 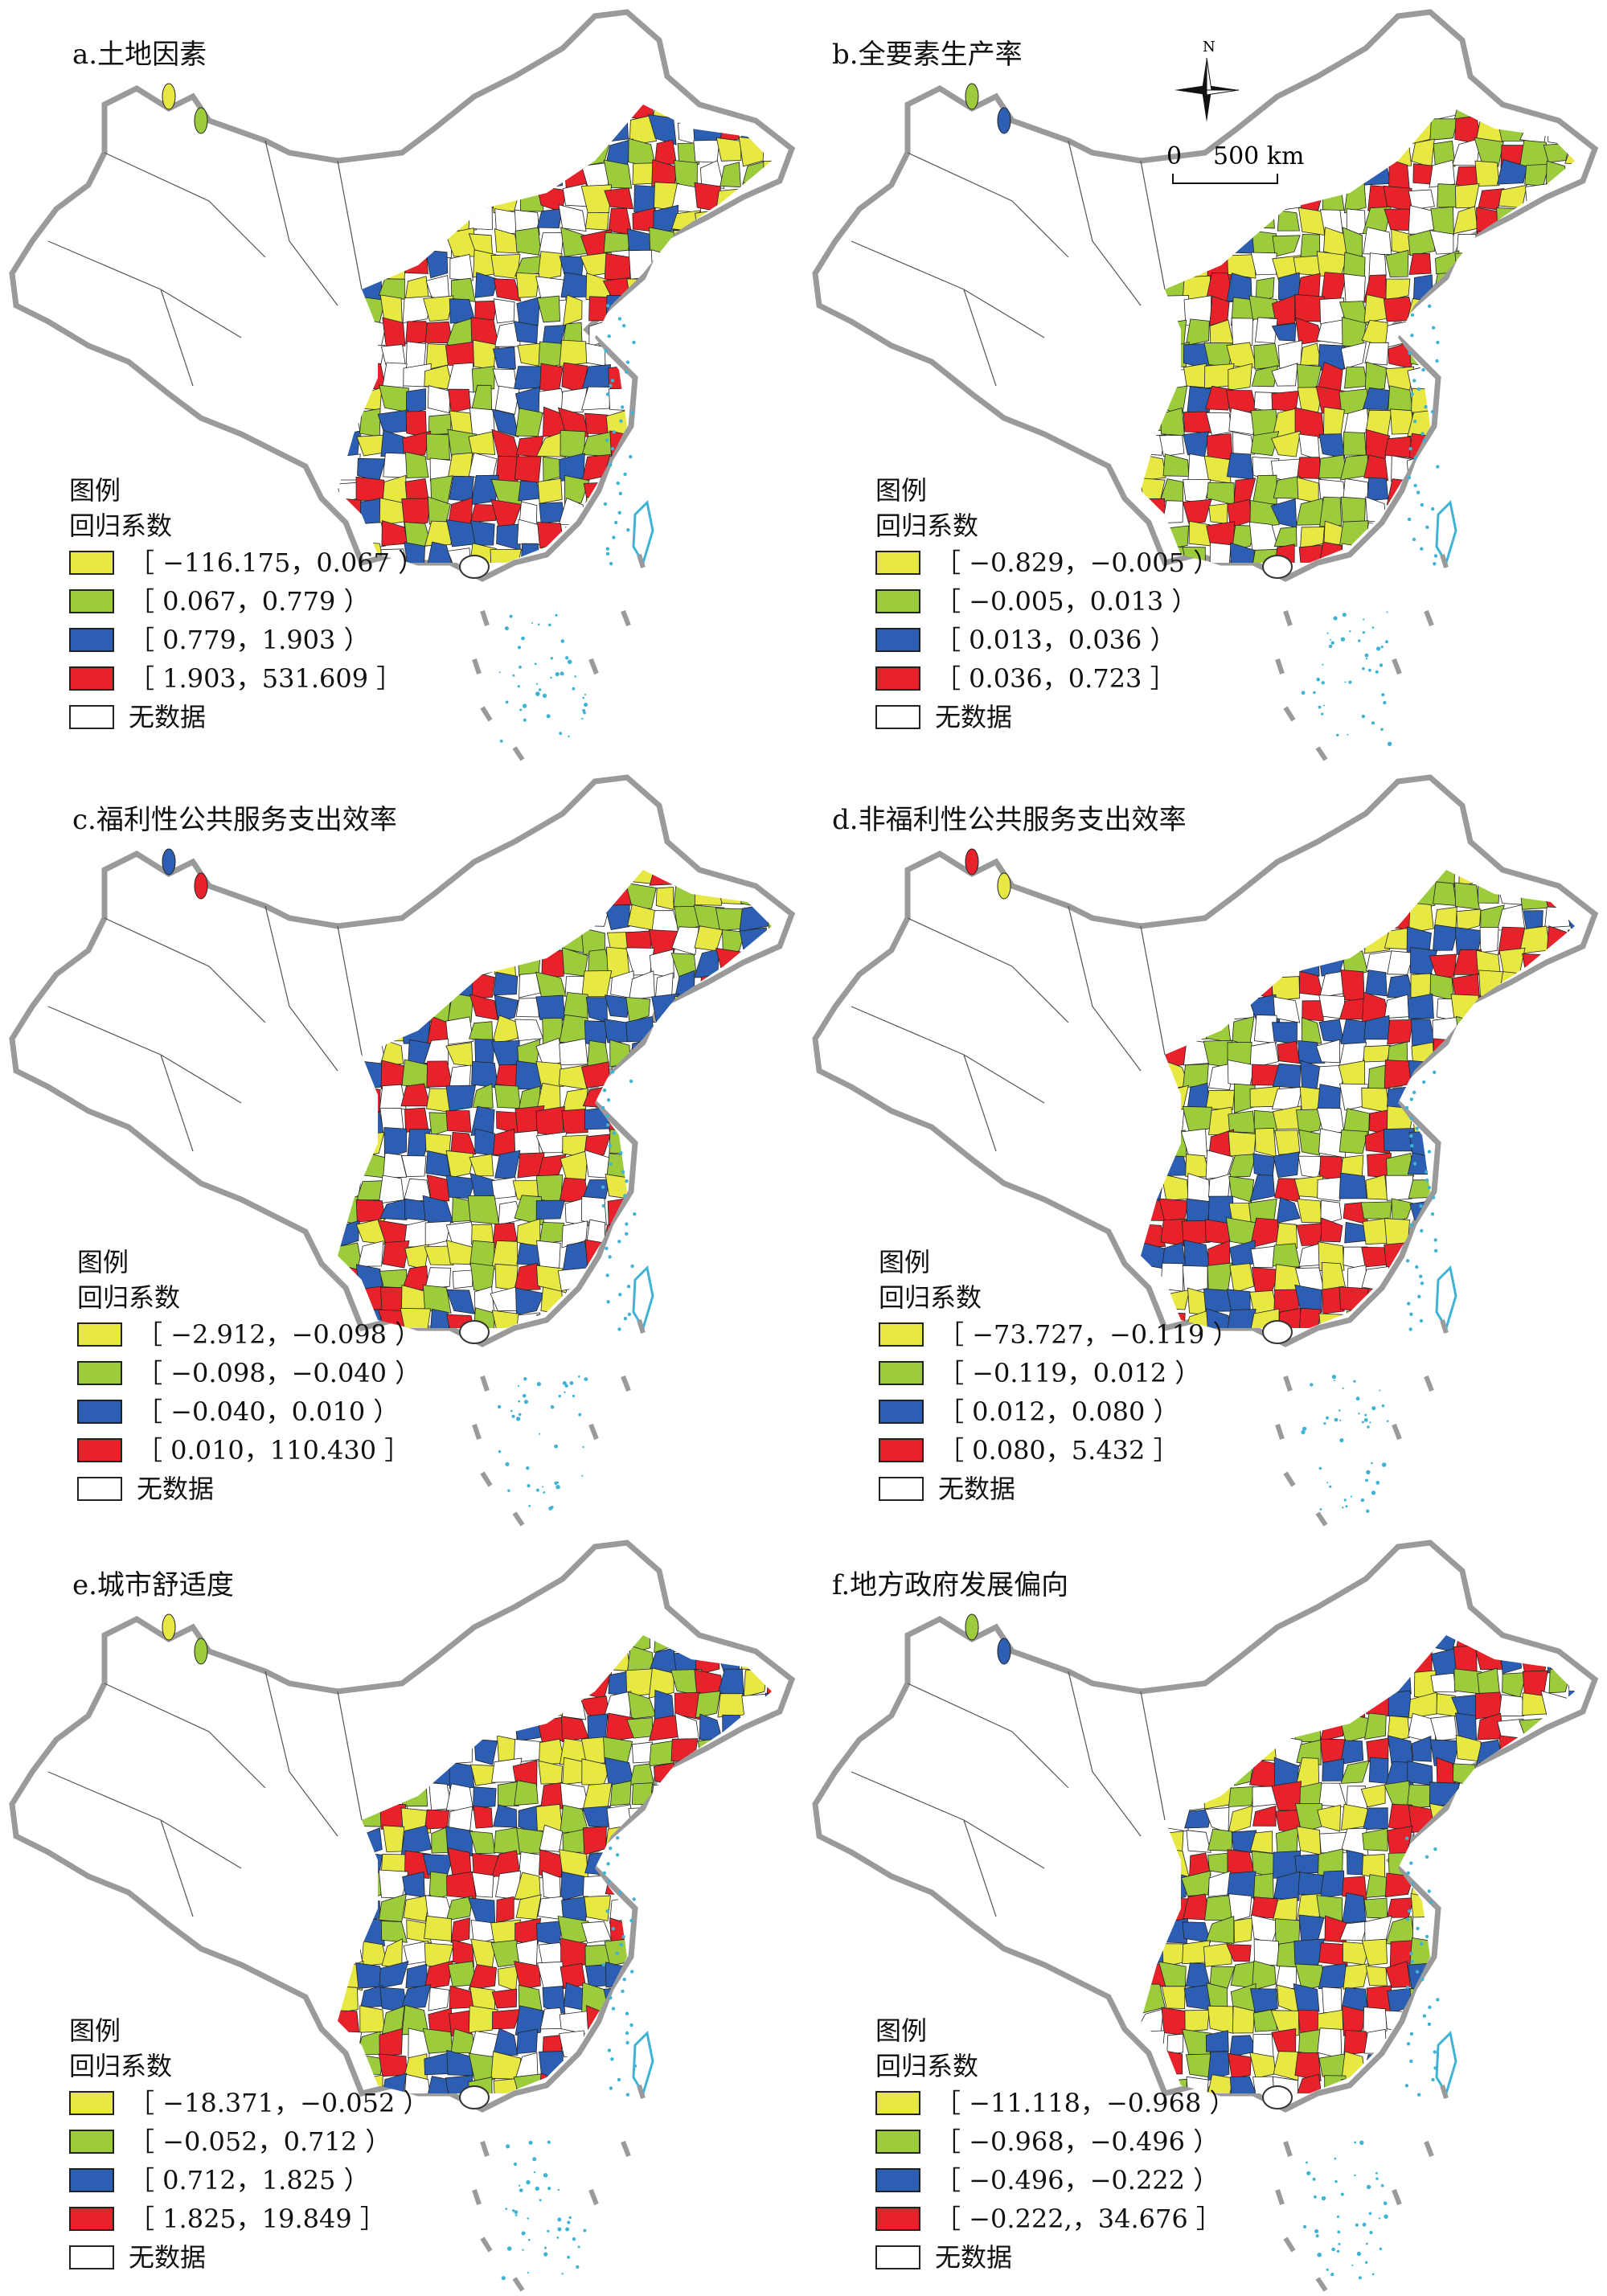 What do you see at coordinates (1058, 1411) in the screenshot?
I see `legend-class-label: ［ 0.012，0.080 ）` at bounding box center [1058, 1411].